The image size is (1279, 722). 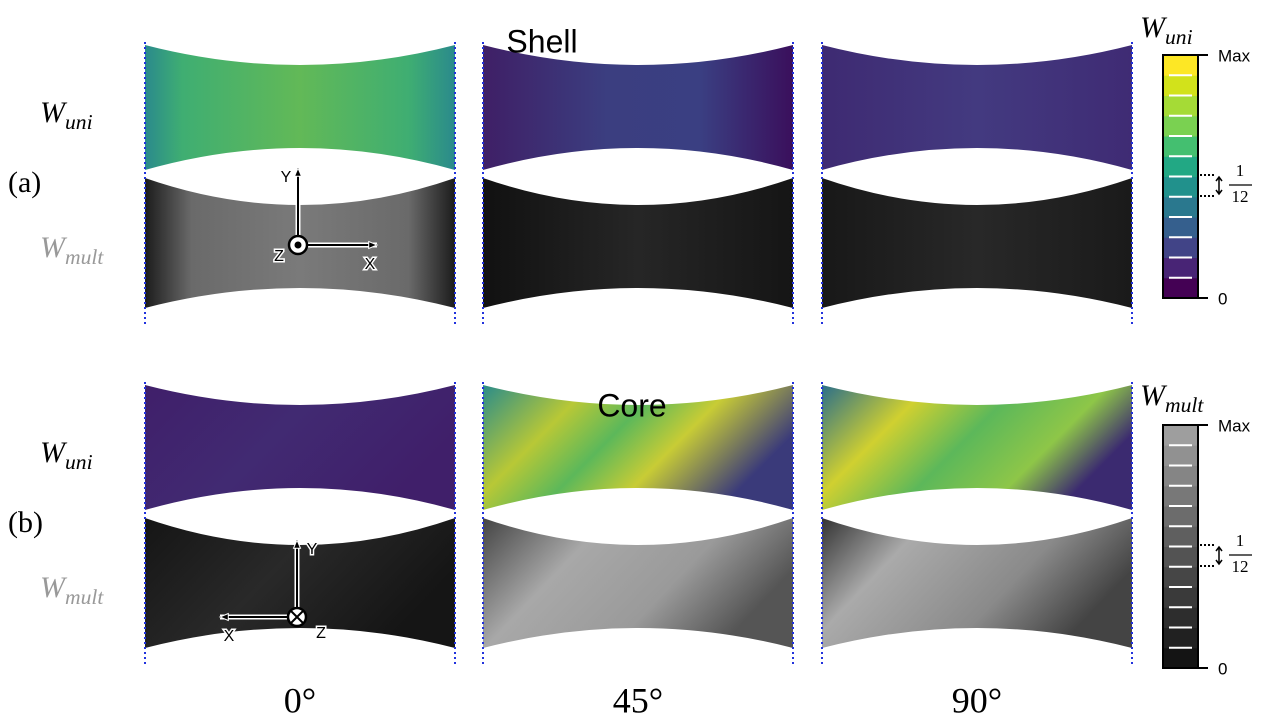 What do you see at coordinates (297, 617) in the screenshot?
I see `z-axis-cross` at bounding box center [297, 617].